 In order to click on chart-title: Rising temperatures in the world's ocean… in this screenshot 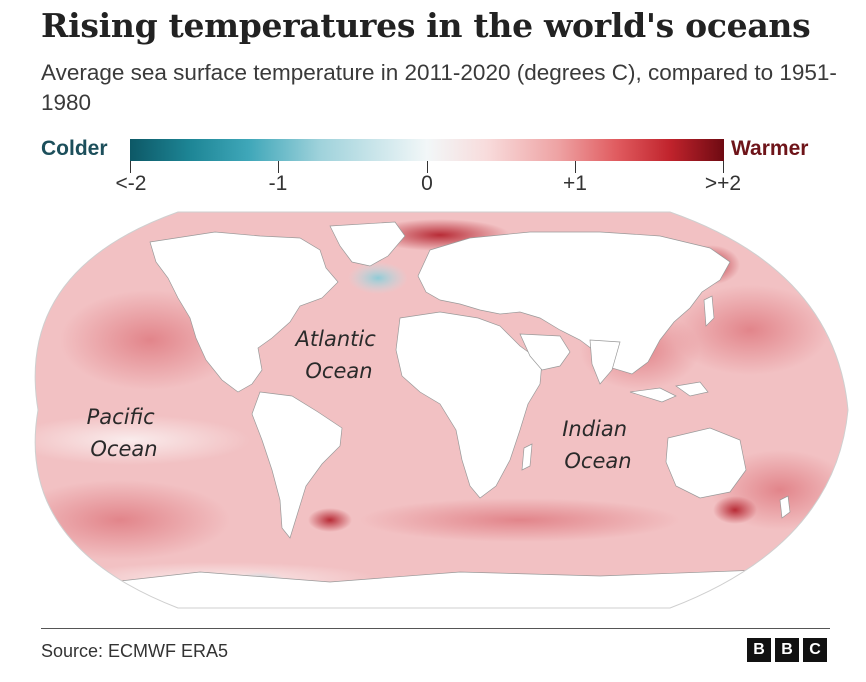, I will do `click(426, 25)`.